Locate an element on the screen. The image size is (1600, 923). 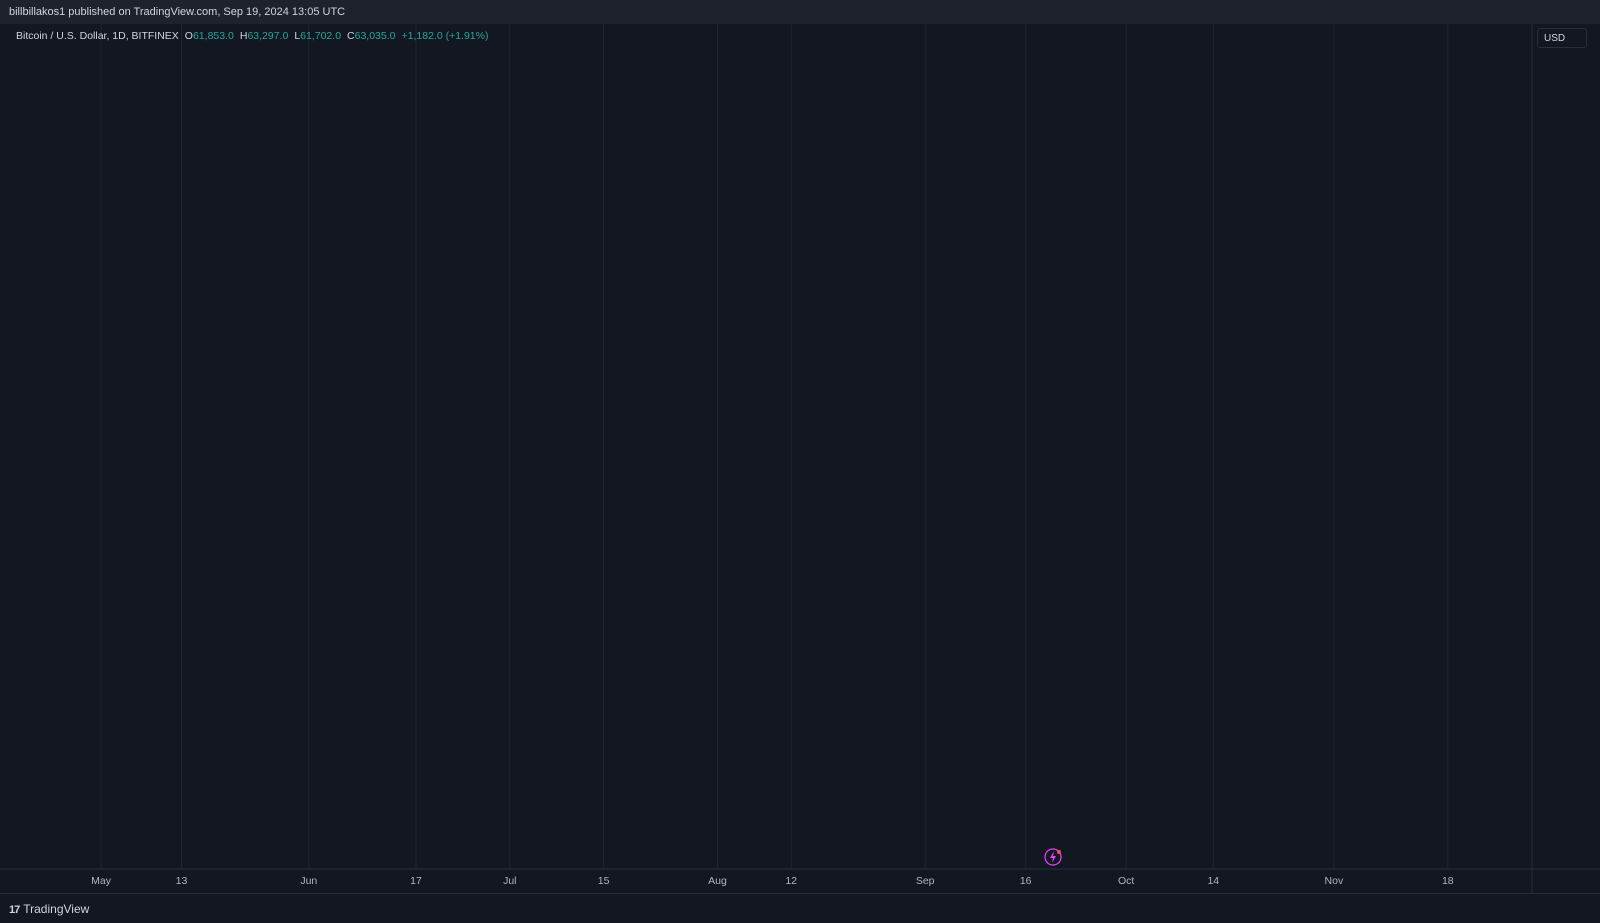
time-tick-label: 16 is located at coordinates (1026, 881).